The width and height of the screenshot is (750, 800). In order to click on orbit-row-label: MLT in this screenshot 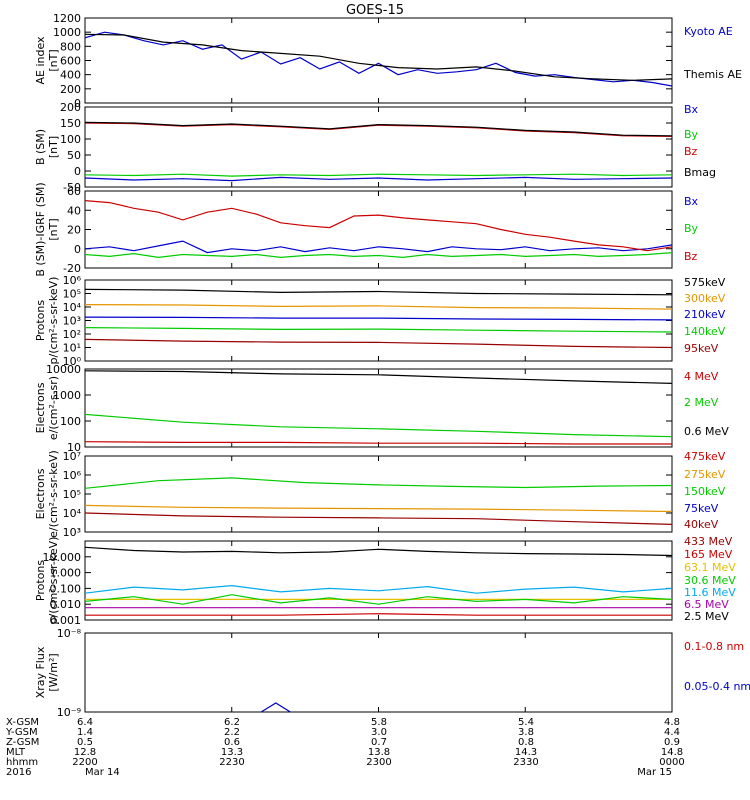, I will do `click(16, 752)`.